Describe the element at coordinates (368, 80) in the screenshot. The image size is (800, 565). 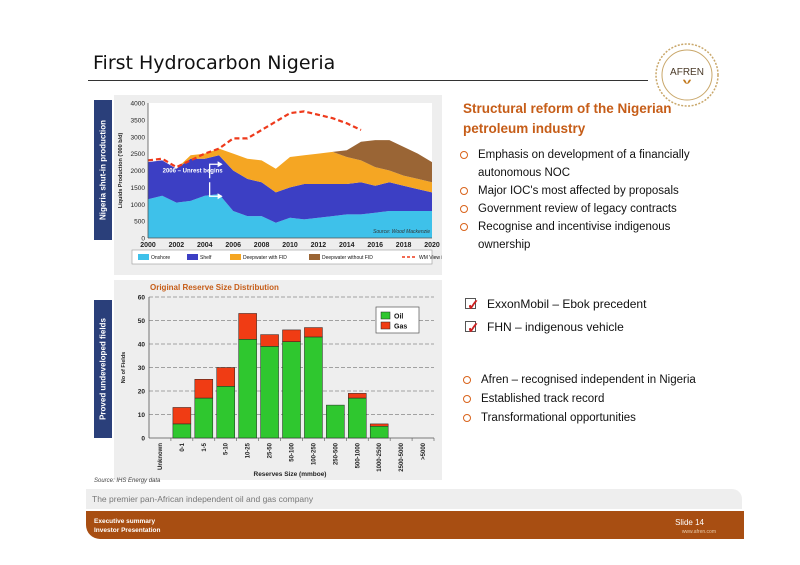
I see `title-divider` at that location.